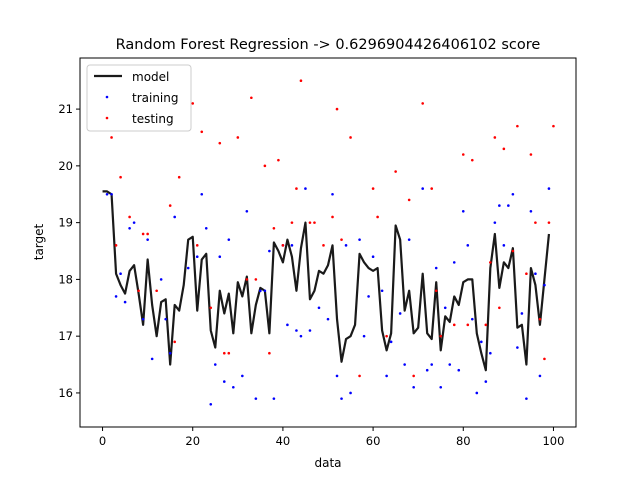 This screenshot has width=640, height=480. I want to click on x-tick-label: 60, so click(373, 441).